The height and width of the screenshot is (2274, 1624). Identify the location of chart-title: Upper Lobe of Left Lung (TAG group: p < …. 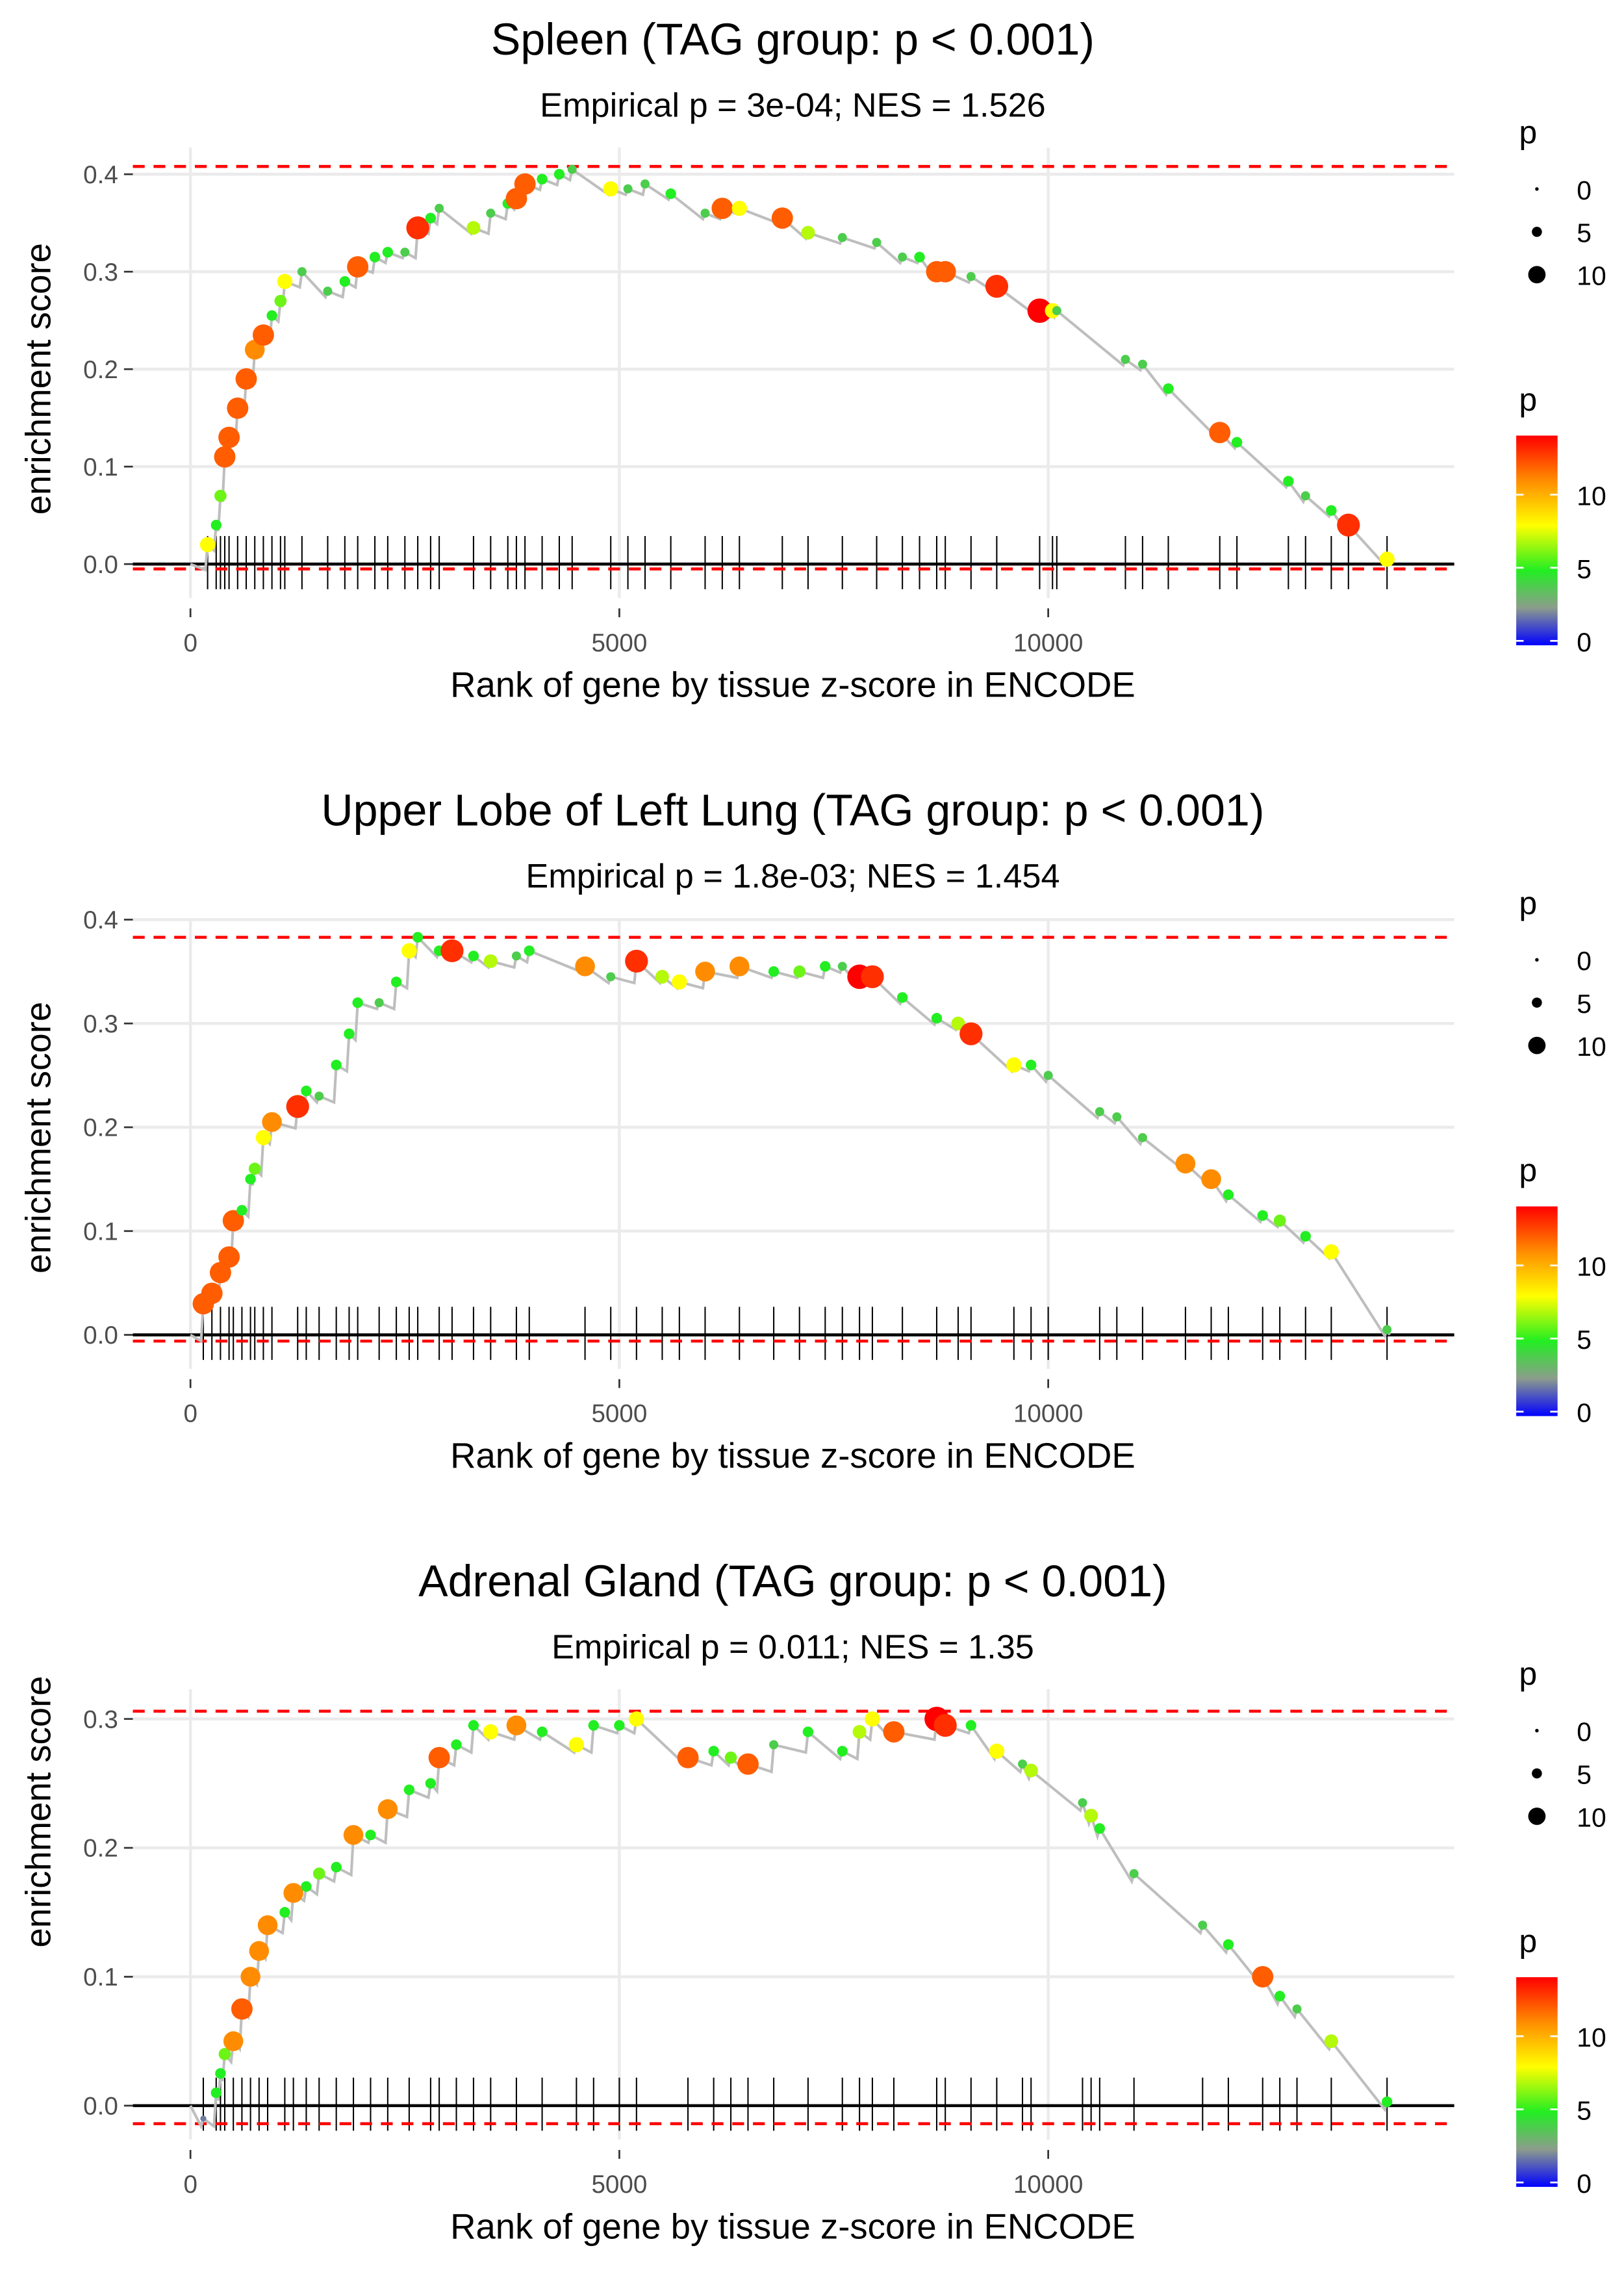
(792, 810).